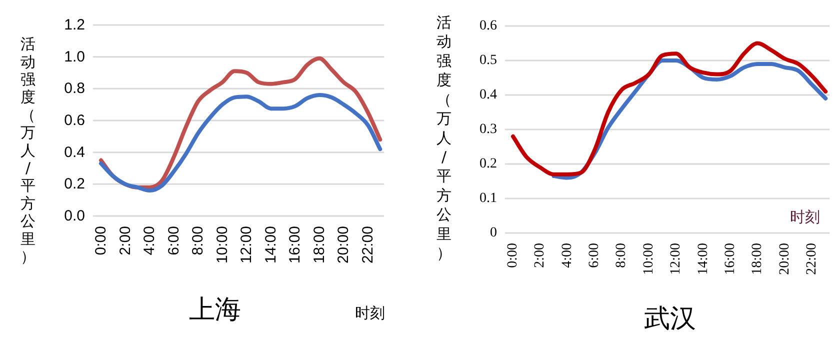  I want to click on y-tick-label: 1.2, so click(74, 25).